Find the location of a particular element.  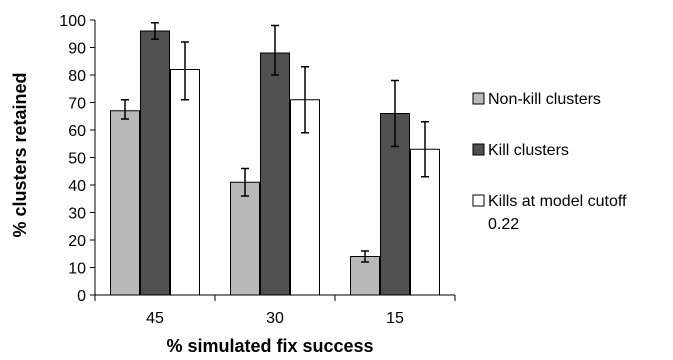

y-axis: 0 10 20 30 40 50 60 70 80 90 100 is located at coordinates (77, 159).